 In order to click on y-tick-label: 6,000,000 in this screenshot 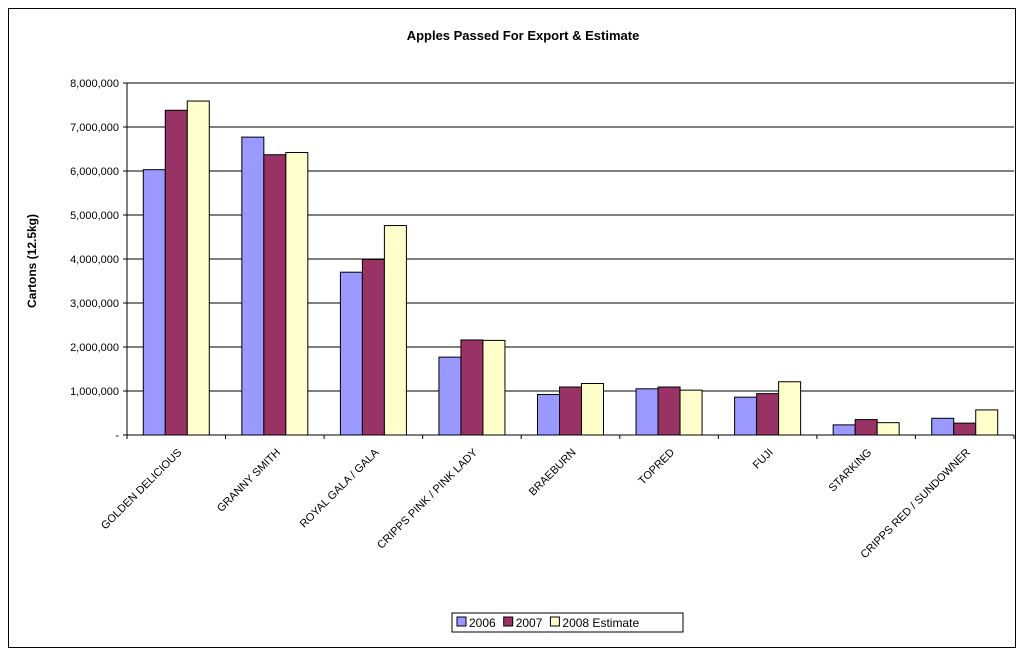, I will do `click(94, 172)`.